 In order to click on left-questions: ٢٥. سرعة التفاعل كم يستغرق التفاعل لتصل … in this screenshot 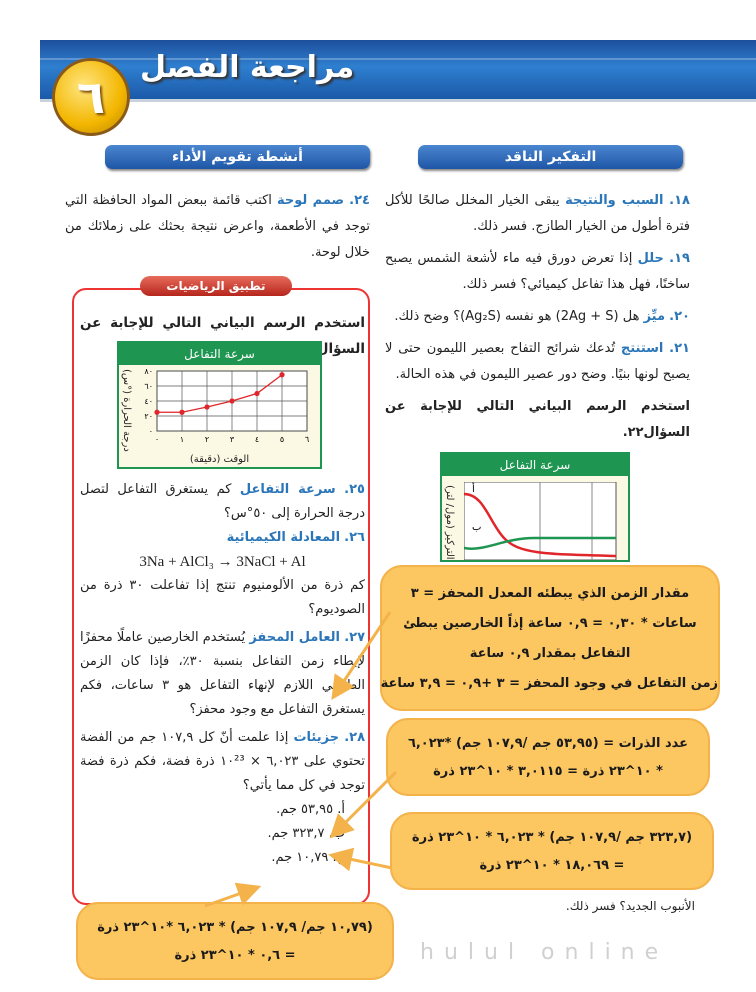, I will do `click(222, 674)`.